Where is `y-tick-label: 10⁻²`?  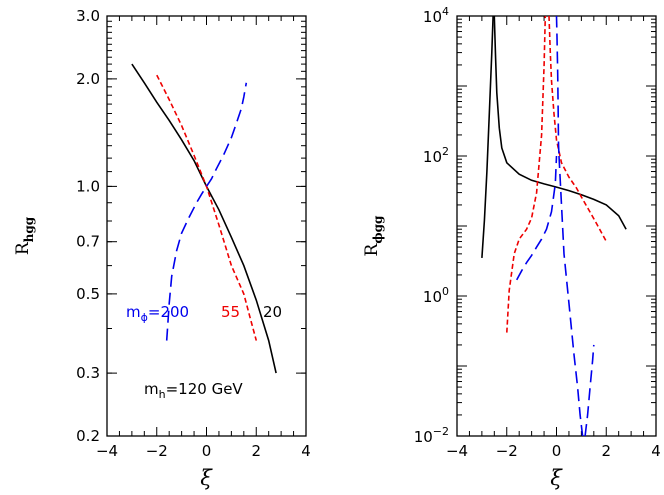
y-tick-label: 10⁻² is located at coordinates (431, 435).